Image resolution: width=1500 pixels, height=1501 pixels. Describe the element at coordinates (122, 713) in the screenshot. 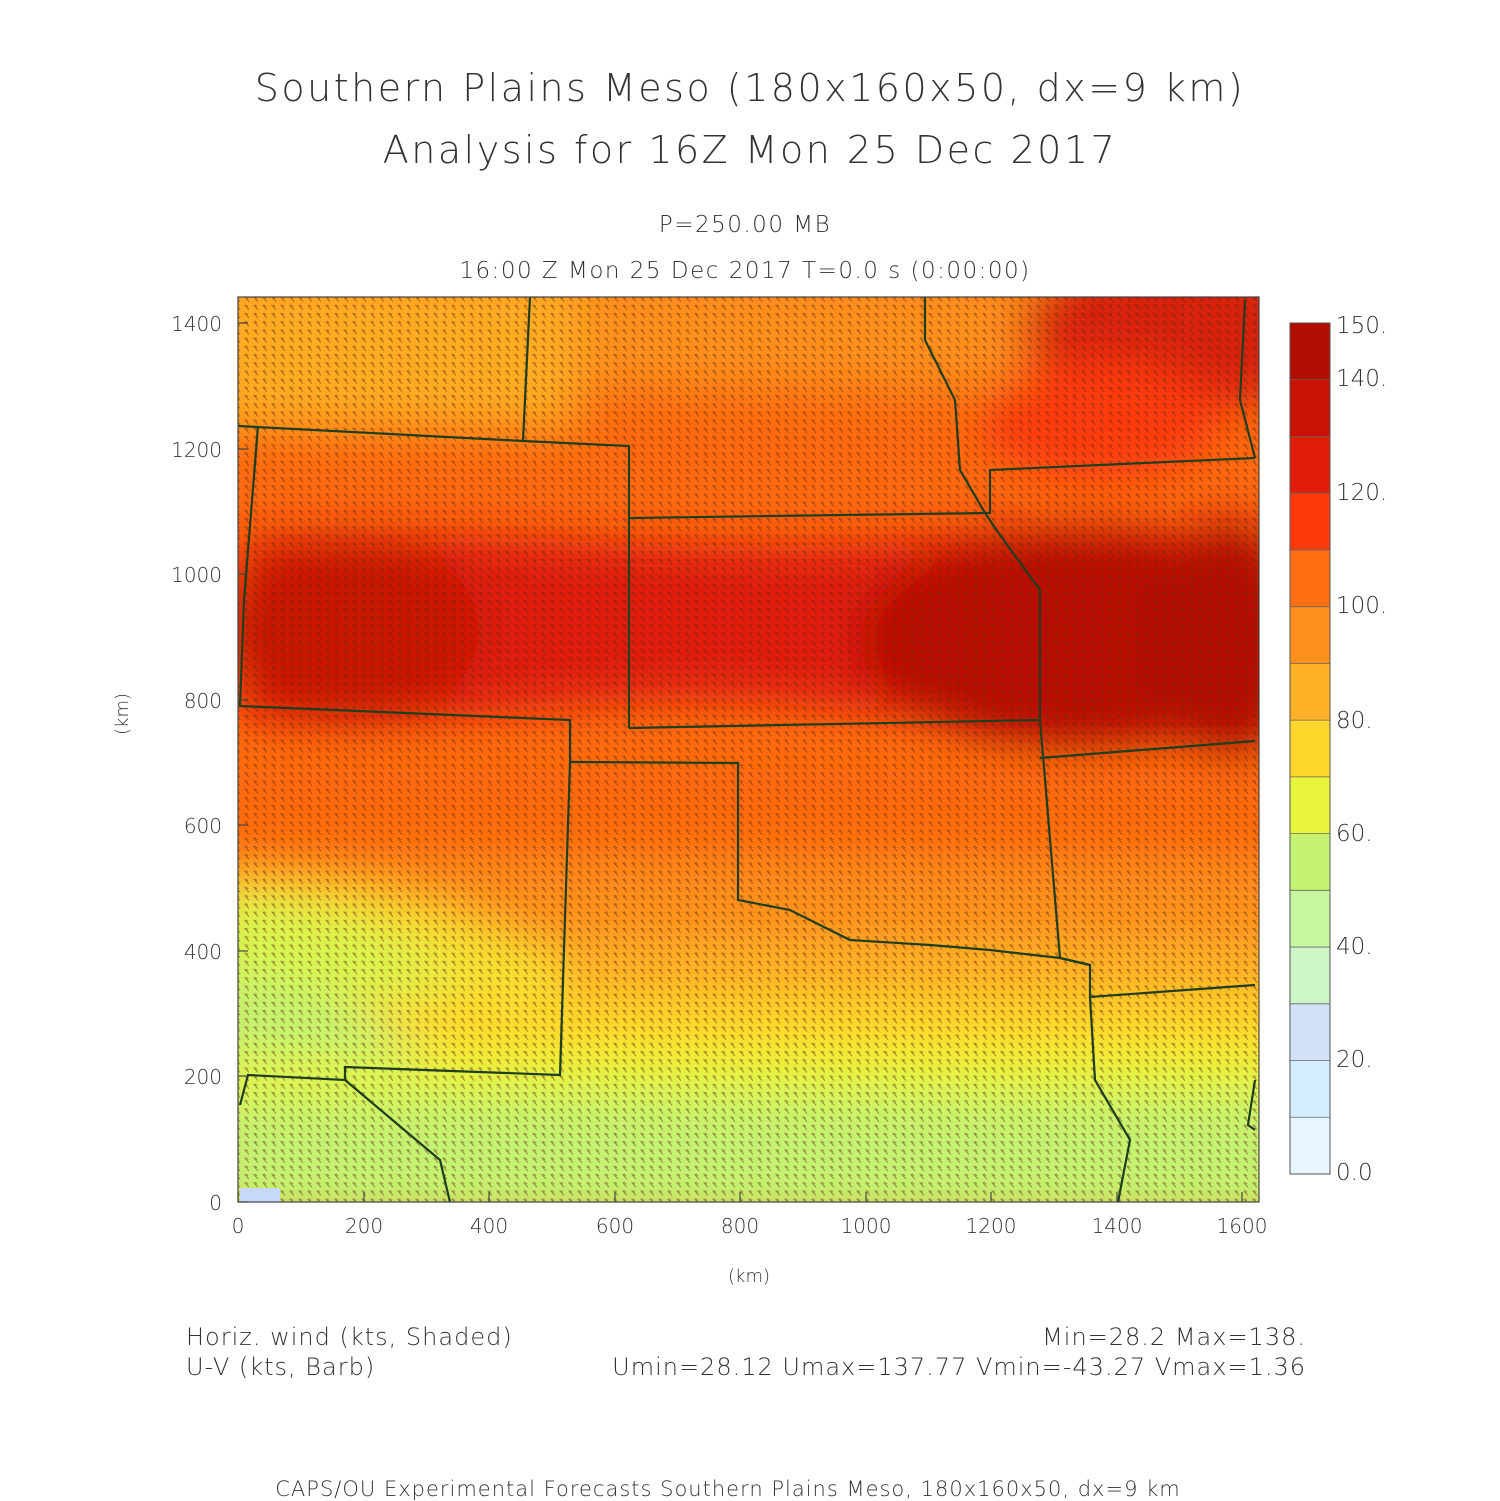

I see `y-axis-label: (km)` at that location.